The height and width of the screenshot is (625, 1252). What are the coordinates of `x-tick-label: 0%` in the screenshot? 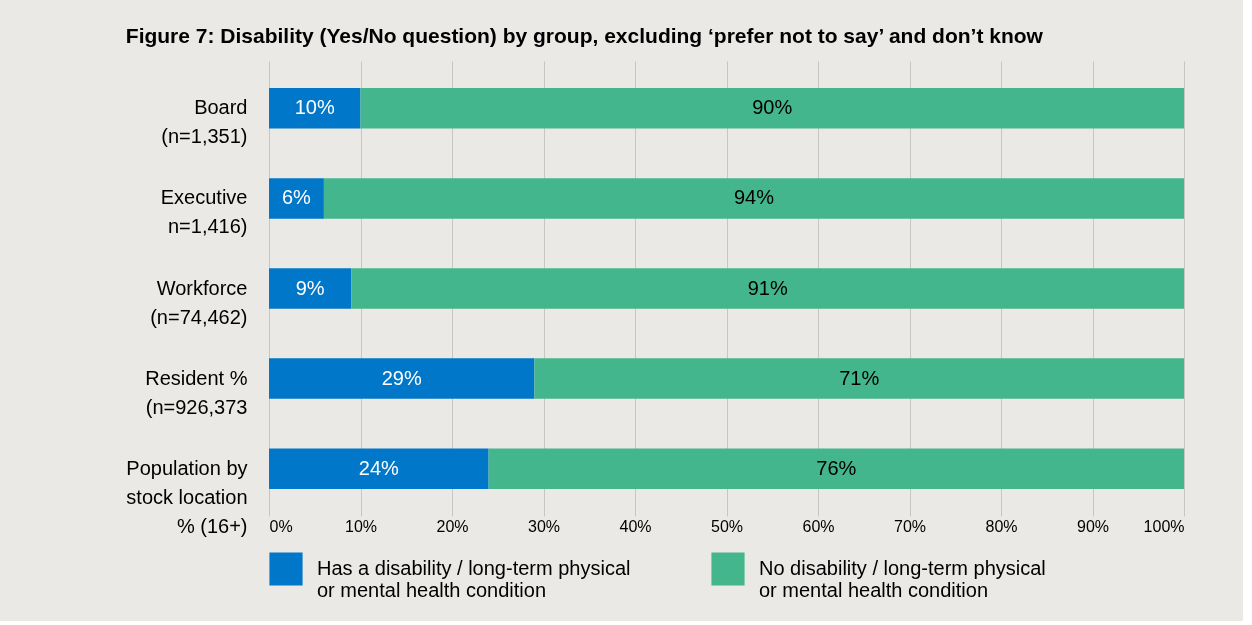 It's located at (281, 526).